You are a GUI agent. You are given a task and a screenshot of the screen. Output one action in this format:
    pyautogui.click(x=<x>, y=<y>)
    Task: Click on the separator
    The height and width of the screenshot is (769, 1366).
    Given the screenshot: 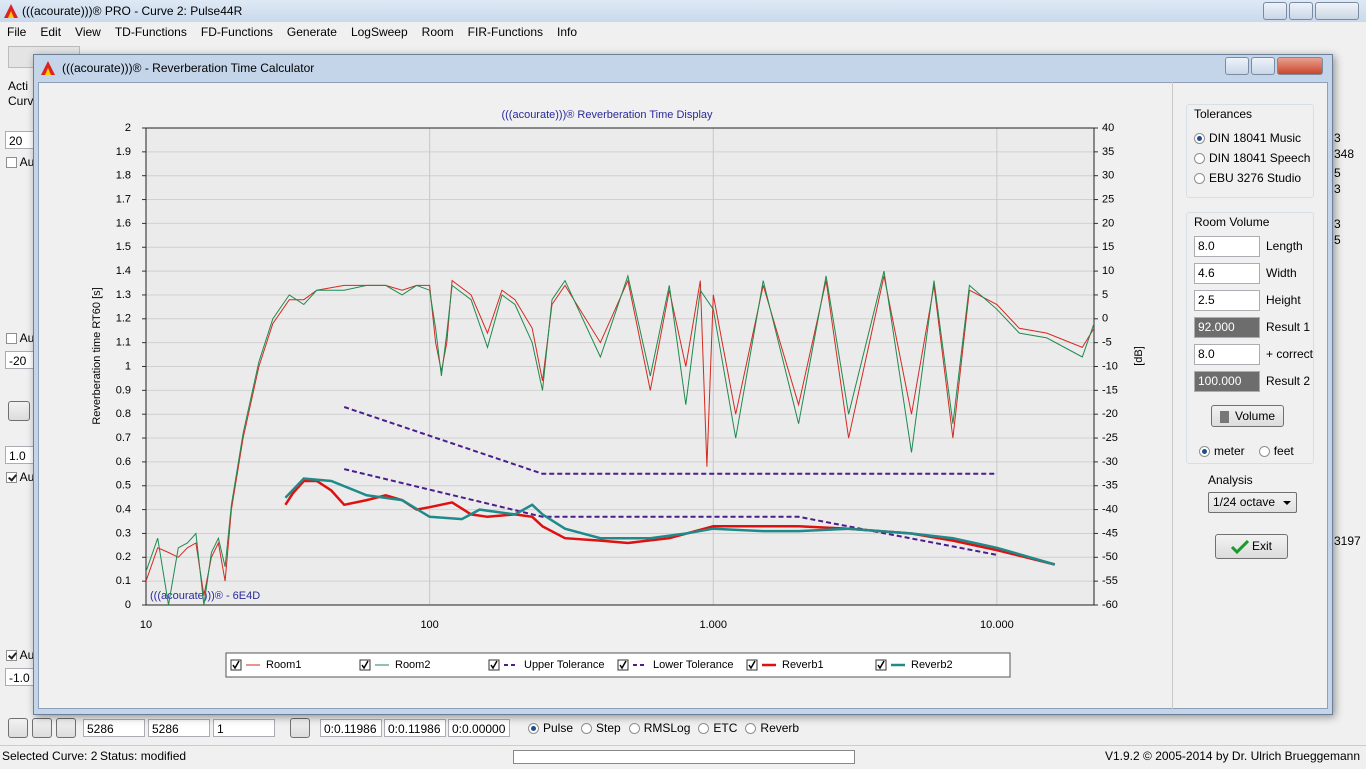 What is the action you would take?
    pyautogui.click(x=1172, y=395)
    